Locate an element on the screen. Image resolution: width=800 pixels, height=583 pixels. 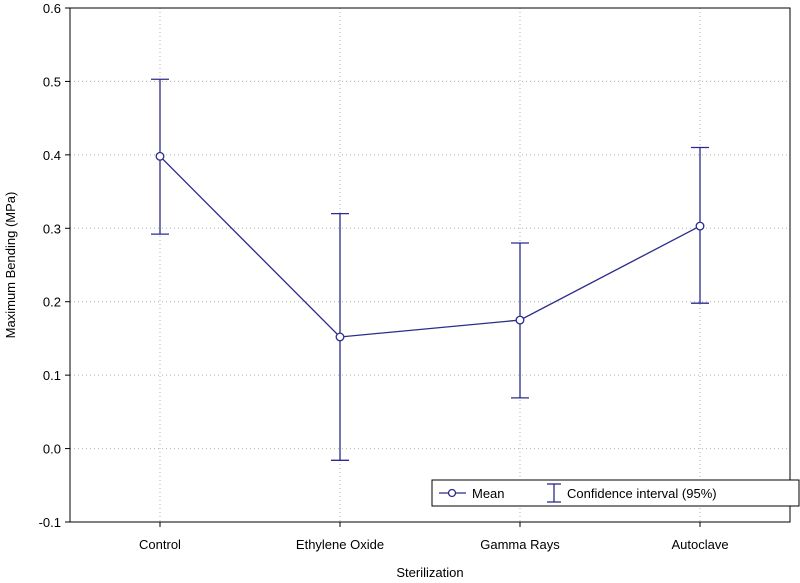
x-tick-label: Control is located at coordinates (160, 544).